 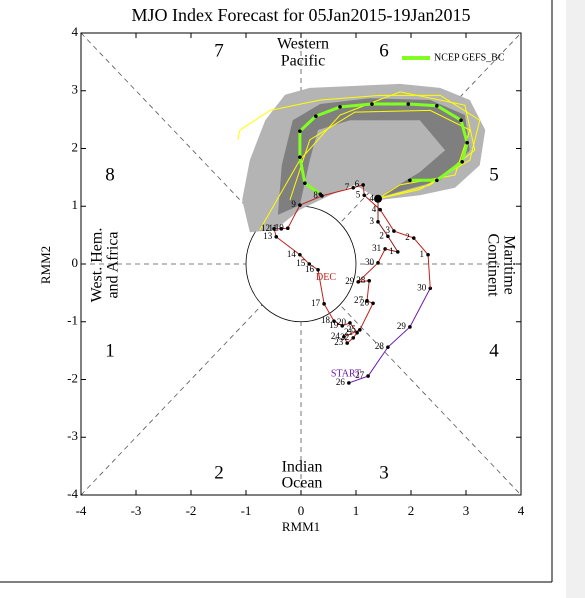 I want to click on forecast-line, so click(x=383, y=149).